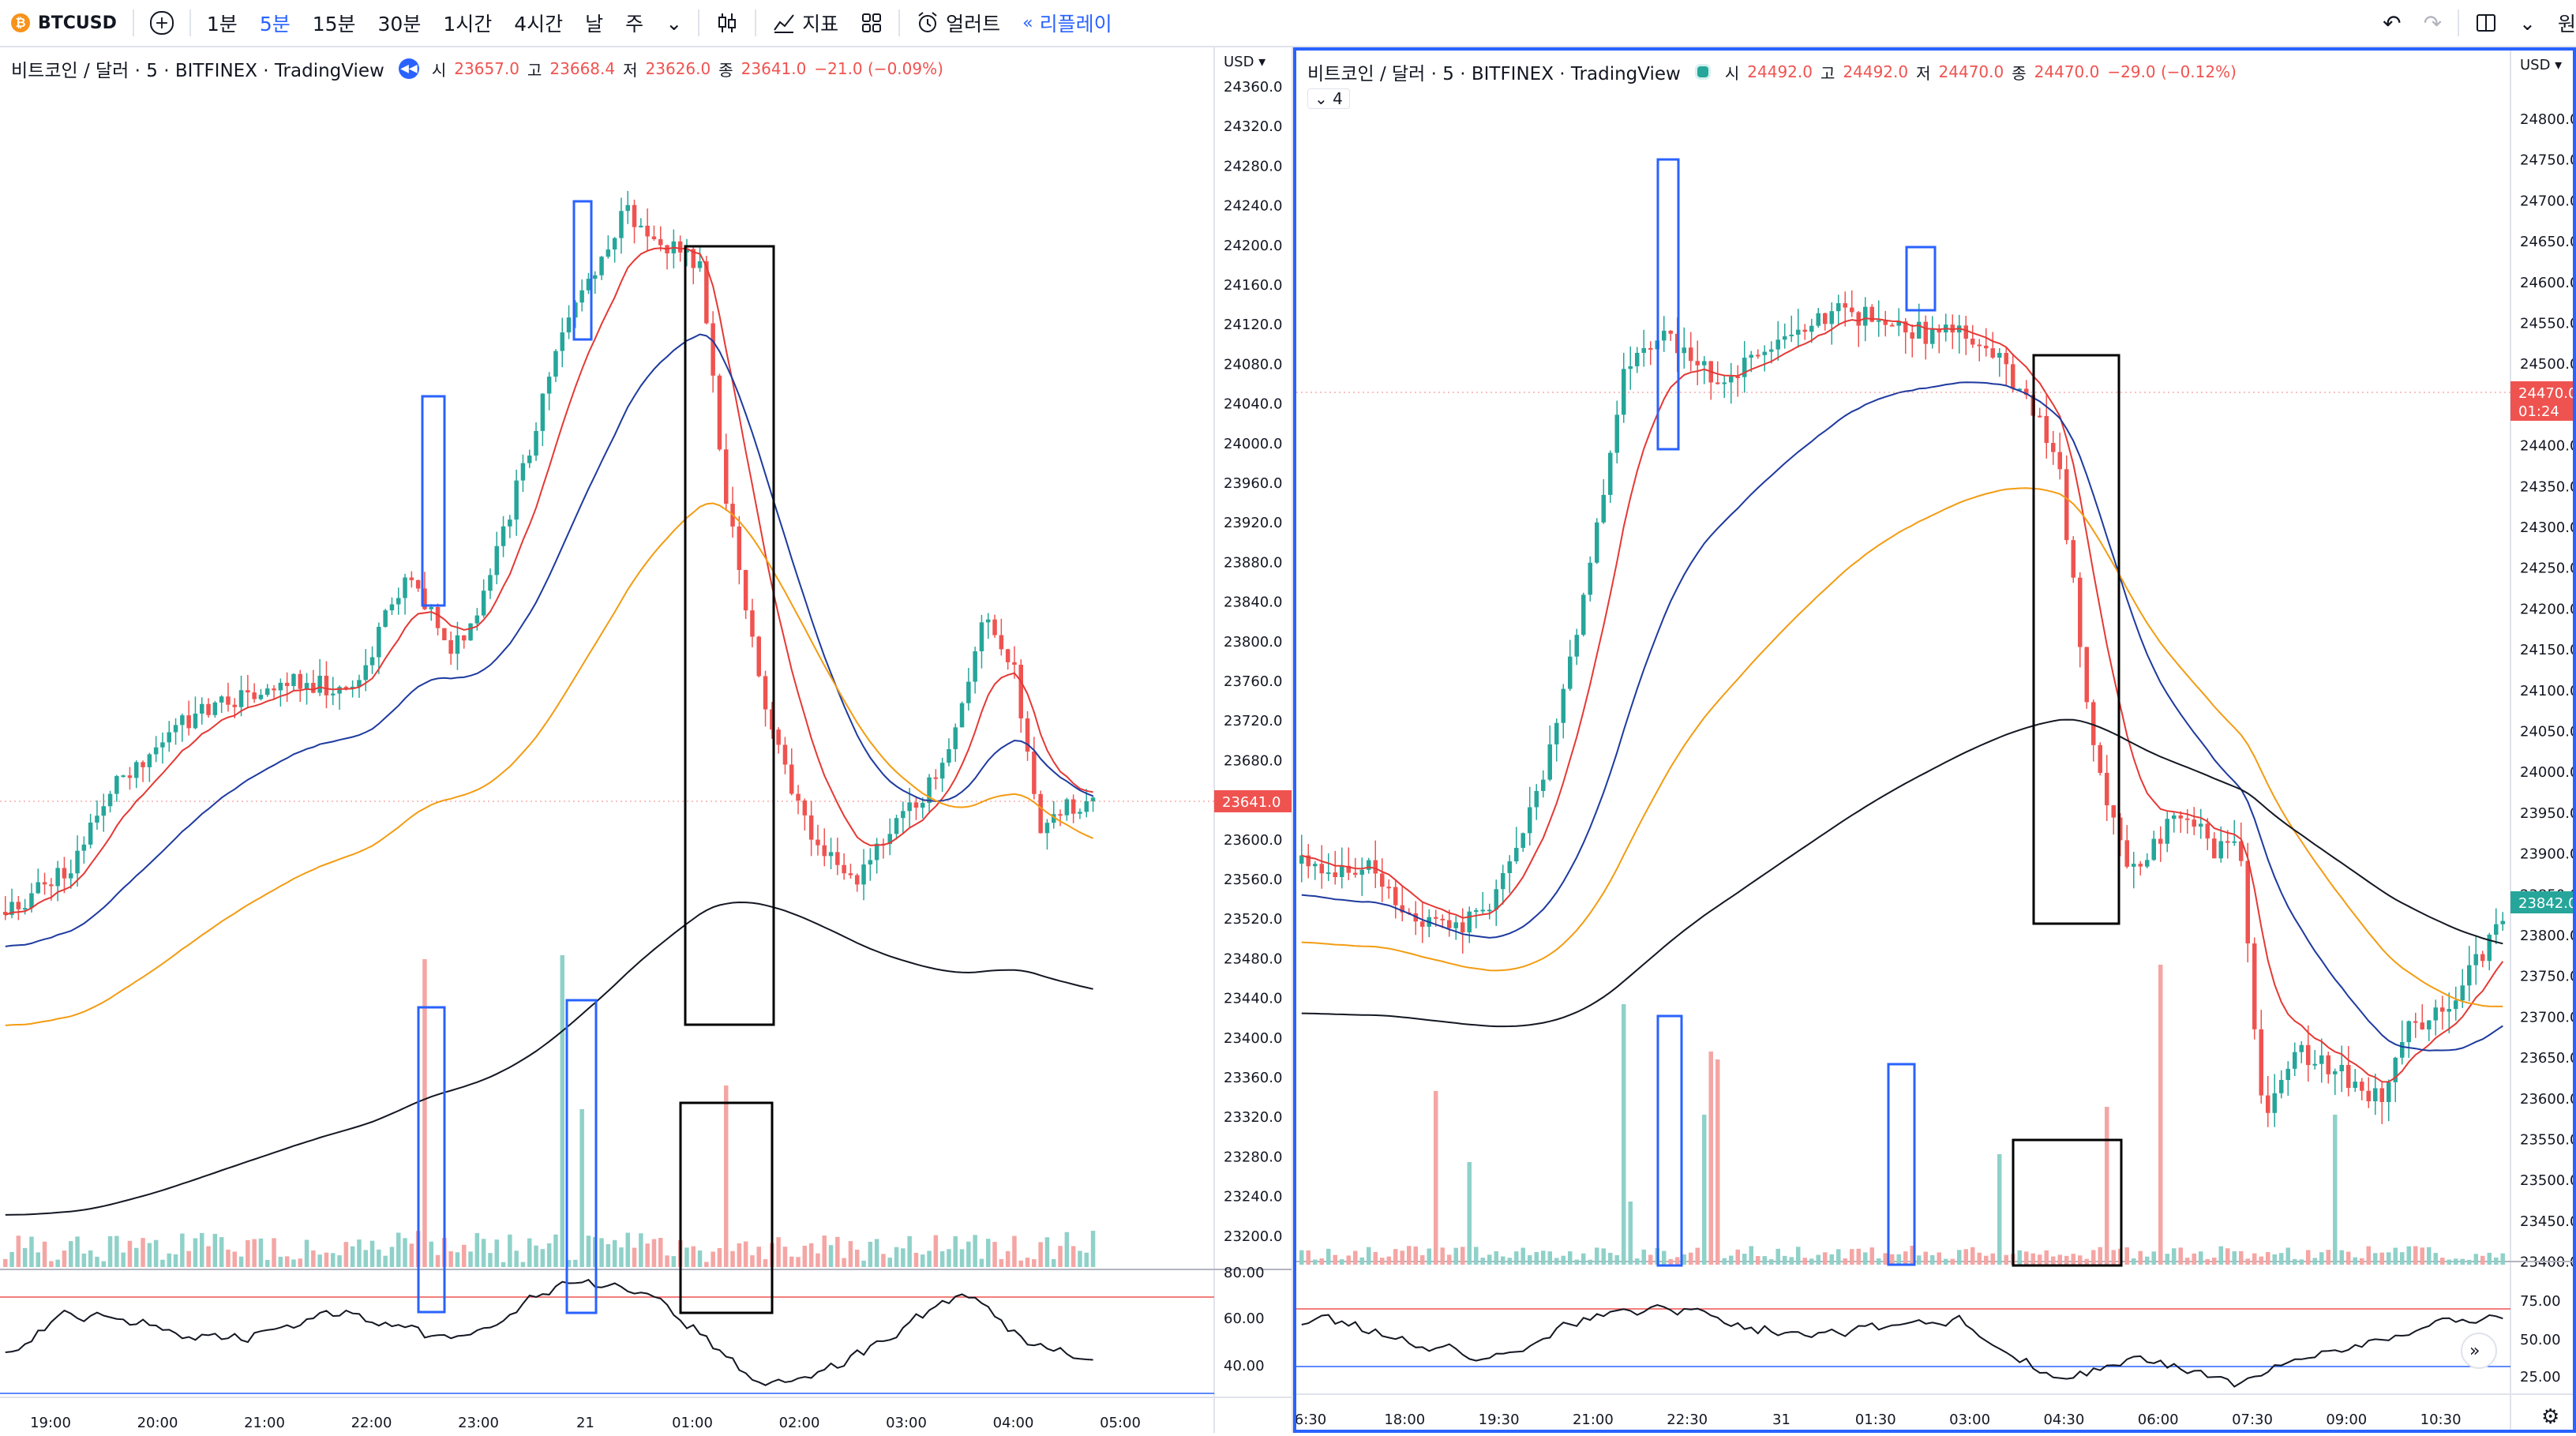 The image size is (2576, 1436). Describe the element at coordinates (1494, 74) in the screenshot. I see `right-chart-title: 비트코인 / 달러 · 5 · BITFINEX · TradingView` at that location.